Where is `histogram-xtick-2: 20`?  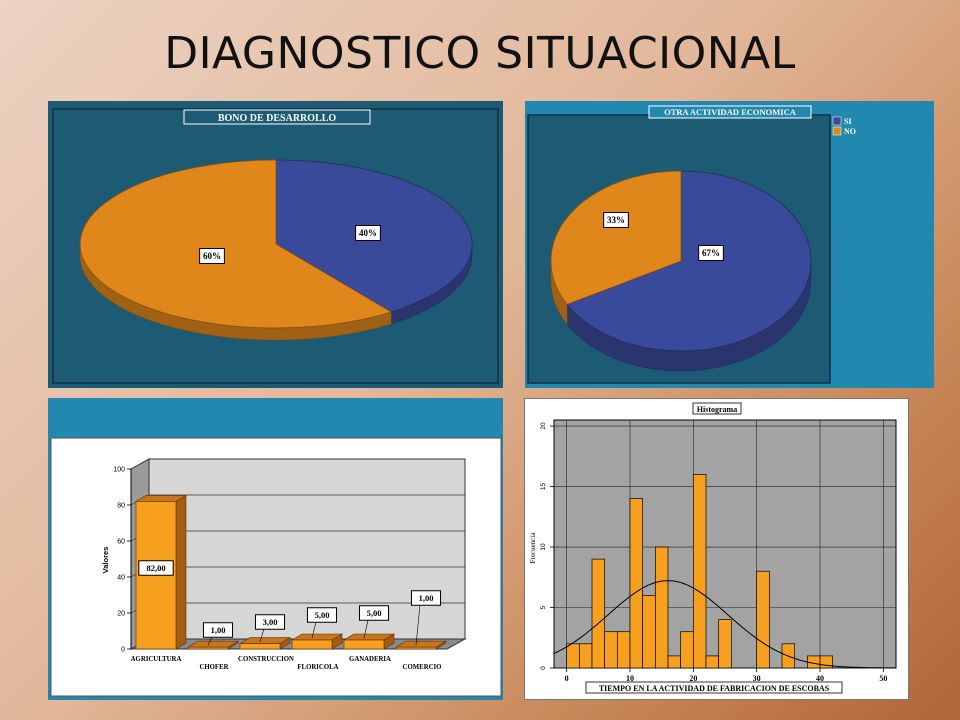
histogram-xtick-2: 20 is located at coordinates (693, 678).